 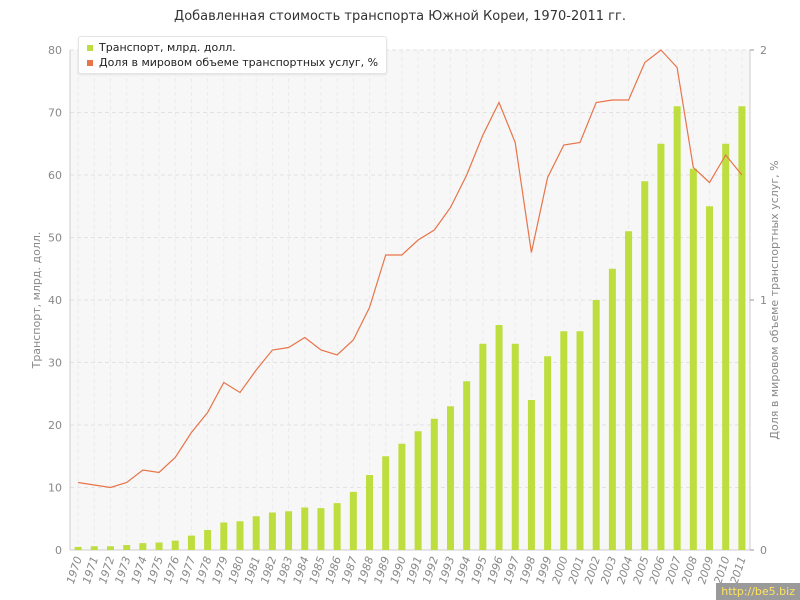 What do you see at coordinates (763, 50) in the screenshot?
I see `y-tick-label-right: 2` at bounding box center [763, 50].